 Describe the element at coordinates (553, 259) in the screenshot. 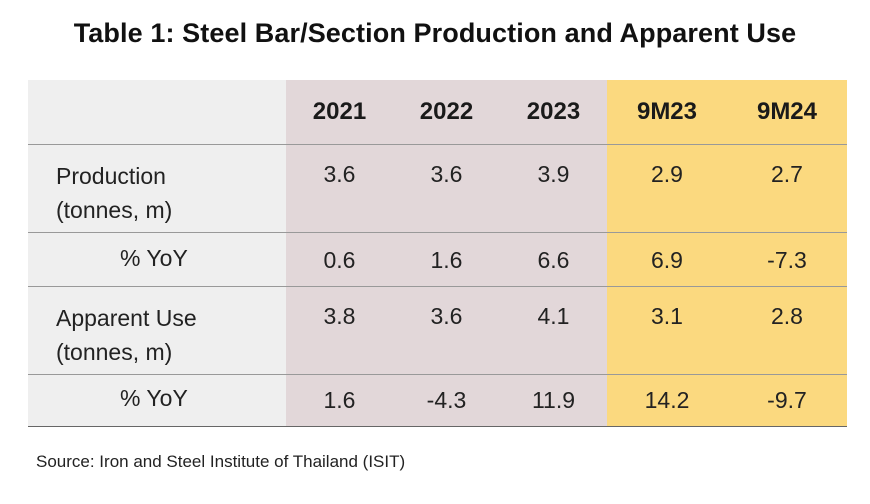

I see `table-cell: 6.6` at that location.